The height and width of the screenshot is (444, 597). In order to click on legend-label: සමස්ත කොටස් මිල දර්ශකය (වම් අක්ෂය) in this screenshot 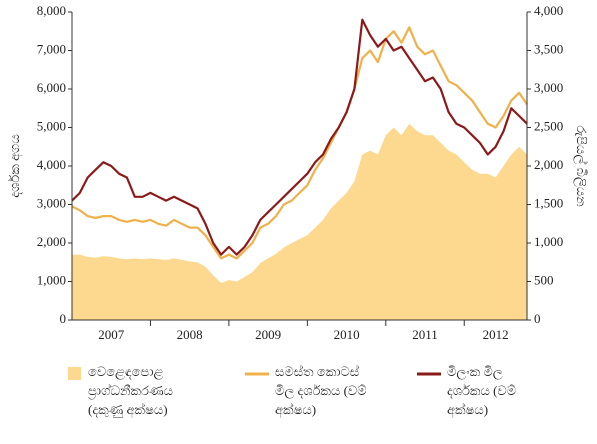, I will do `click(321, 390)`.